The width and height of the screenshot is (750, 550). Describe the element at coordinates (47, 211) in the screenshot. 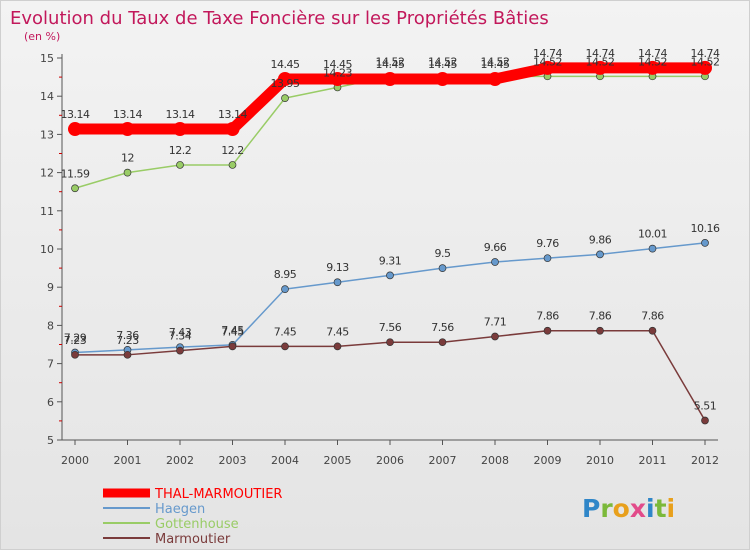

I see `y-tick-label: 11` at that location.